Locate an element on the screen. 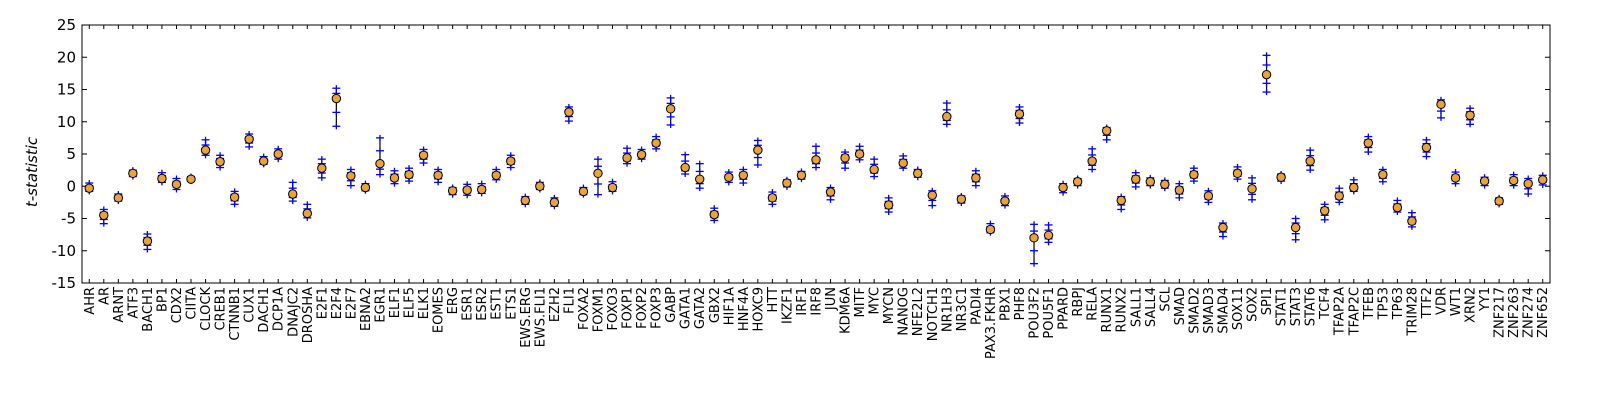  y-axis-title: t-statistic is located at coordinates (32, 171).